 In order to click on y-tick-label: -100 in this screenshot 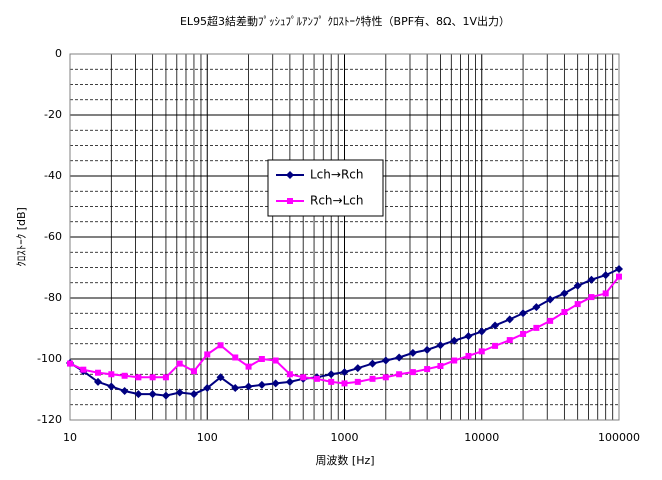, I will do `click(49, 358)`.